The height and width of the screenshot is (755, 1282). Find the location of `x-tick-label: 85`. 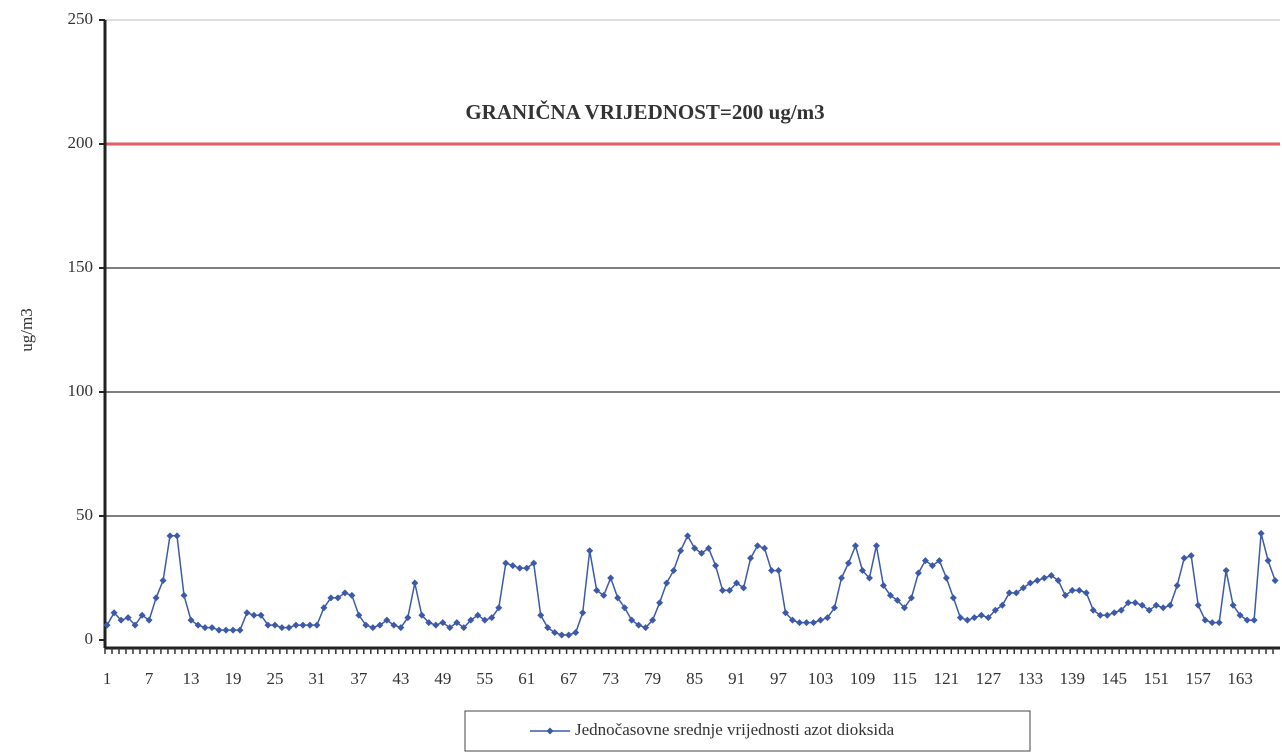

x-tick-label: 85 is located at coordinates (694, 678).